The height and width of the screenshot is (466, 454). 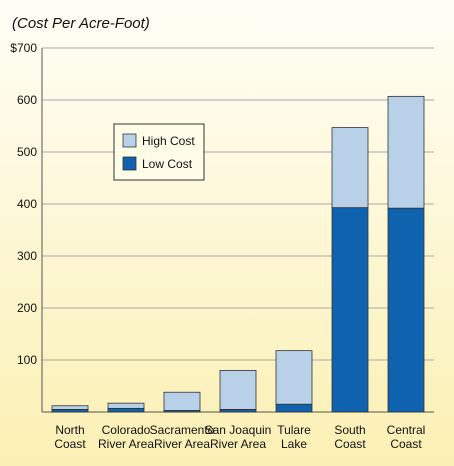 What do you see at coordinates (167, 164) in the screenshot?
I see `legend-label: Low Cost` at bounding box center [167, 164].